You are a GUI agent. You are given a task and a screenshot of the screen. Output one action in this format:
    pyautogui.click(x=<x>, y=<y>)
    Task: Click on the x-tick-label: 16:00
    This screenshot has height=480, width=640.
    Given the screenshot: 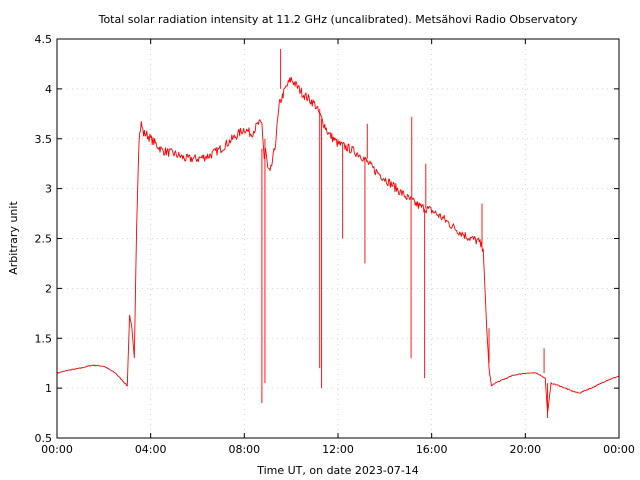 What is the action you would take?
    pyautogui.click(x=432, y=449)
    